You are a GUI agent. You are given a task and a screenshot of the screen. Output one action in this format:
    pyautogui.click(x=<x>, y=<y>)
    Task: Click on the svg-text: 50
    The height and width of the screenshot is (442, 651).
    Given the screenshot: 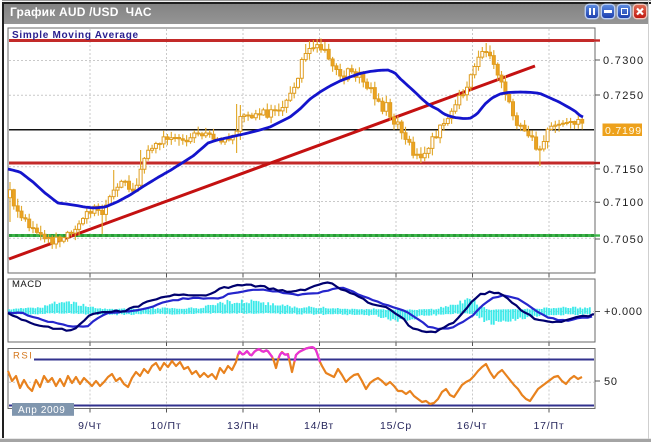 What is the action you would take?
    pyautogui.click(x=611, y=382)
    